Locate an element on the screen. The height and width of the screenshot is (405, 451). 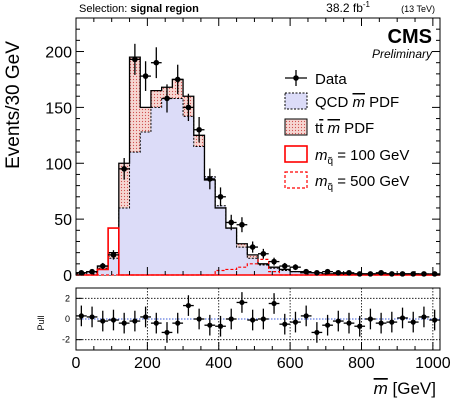
x-tick-label: 400 is located at coordinates (218, 363).